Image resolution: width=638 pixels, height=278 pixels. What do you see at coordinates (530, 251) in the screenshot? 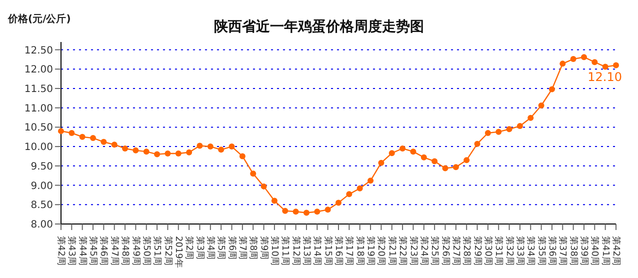
I see `x-tick-label: 第34周` at bounding box center [530, 251].